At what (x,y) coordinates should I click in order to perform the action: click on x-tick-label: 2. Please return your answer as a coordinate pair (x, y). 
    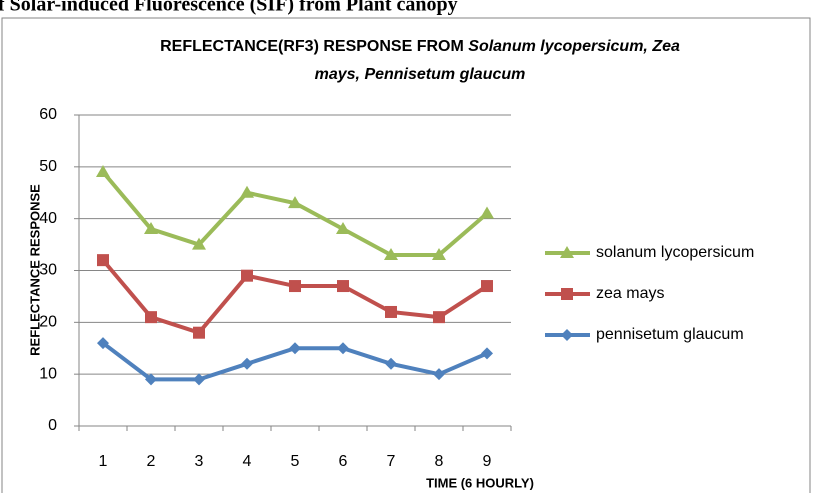
    Looking at the image, I should click on (151, 461).